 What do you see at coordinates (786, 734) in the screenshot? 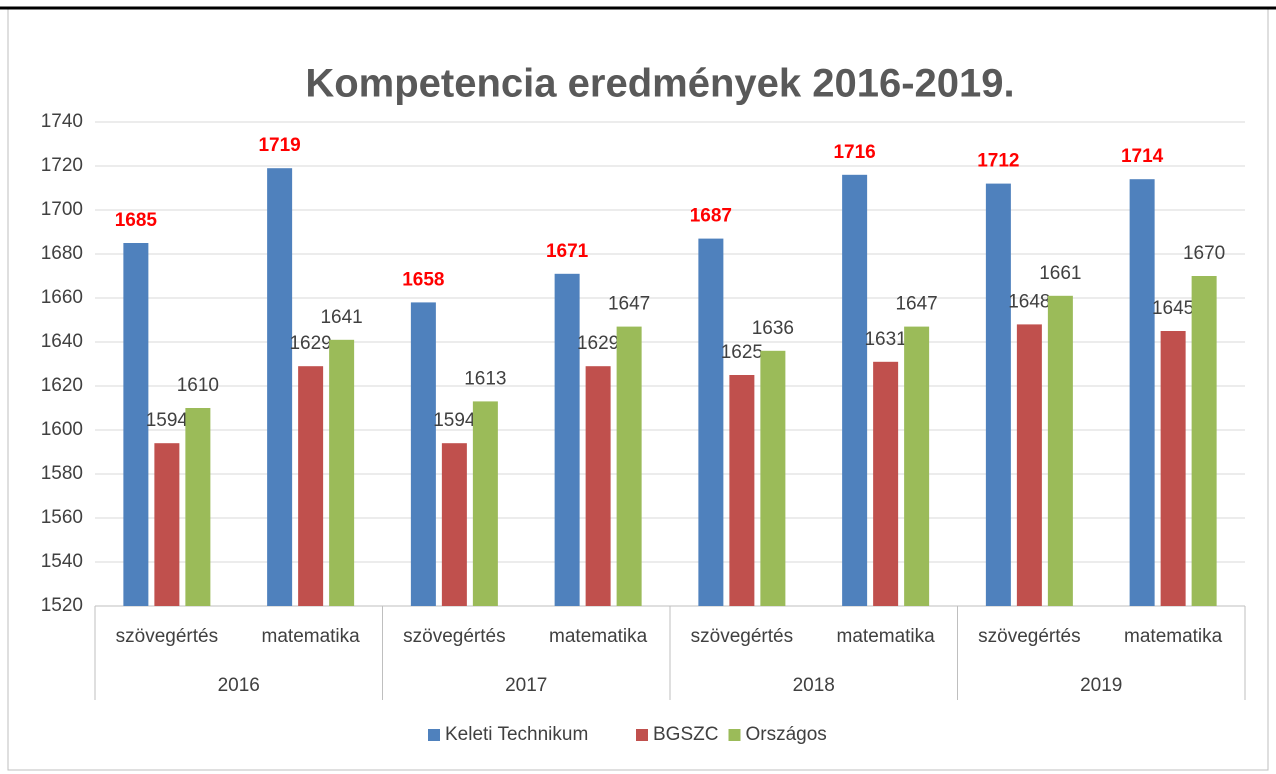
I see `legend-label: Országos` at bounding box center [786, 734].